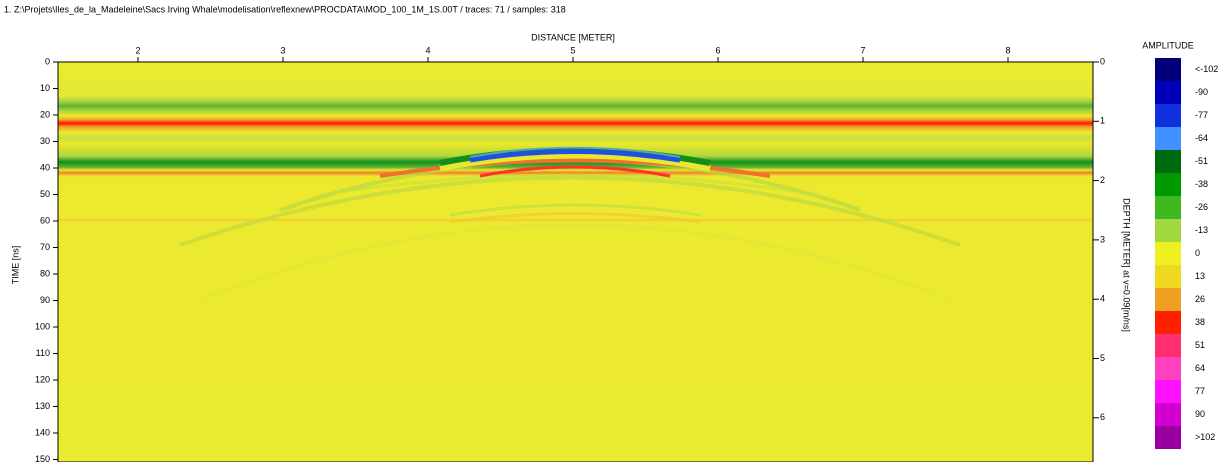 Image resolution: width=1223 pixels, height=467 pixels. Describe the element at coordinates (282, 50) in the screenshot. I see `x-tick-label: 3` at that location.